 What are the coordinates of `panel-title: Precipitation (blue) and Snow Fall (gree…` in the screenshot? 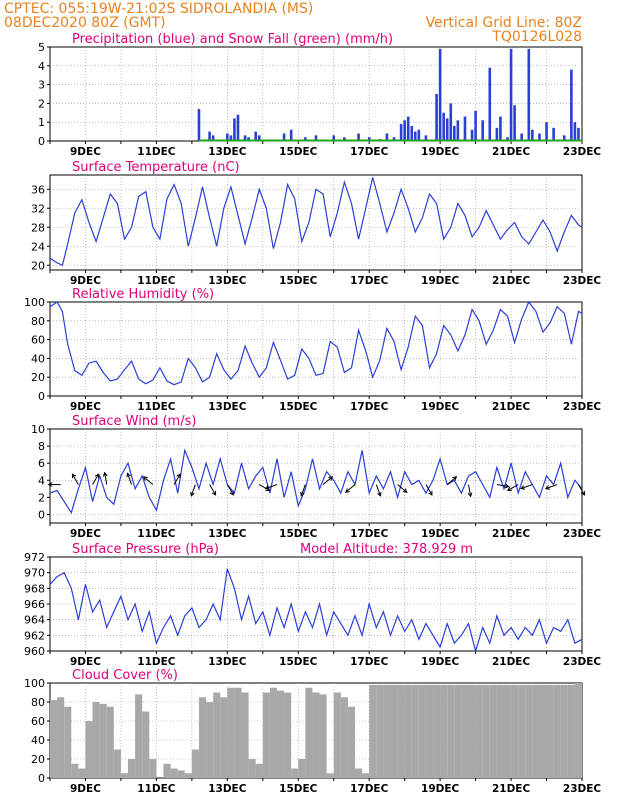 It's located at (232, 39).